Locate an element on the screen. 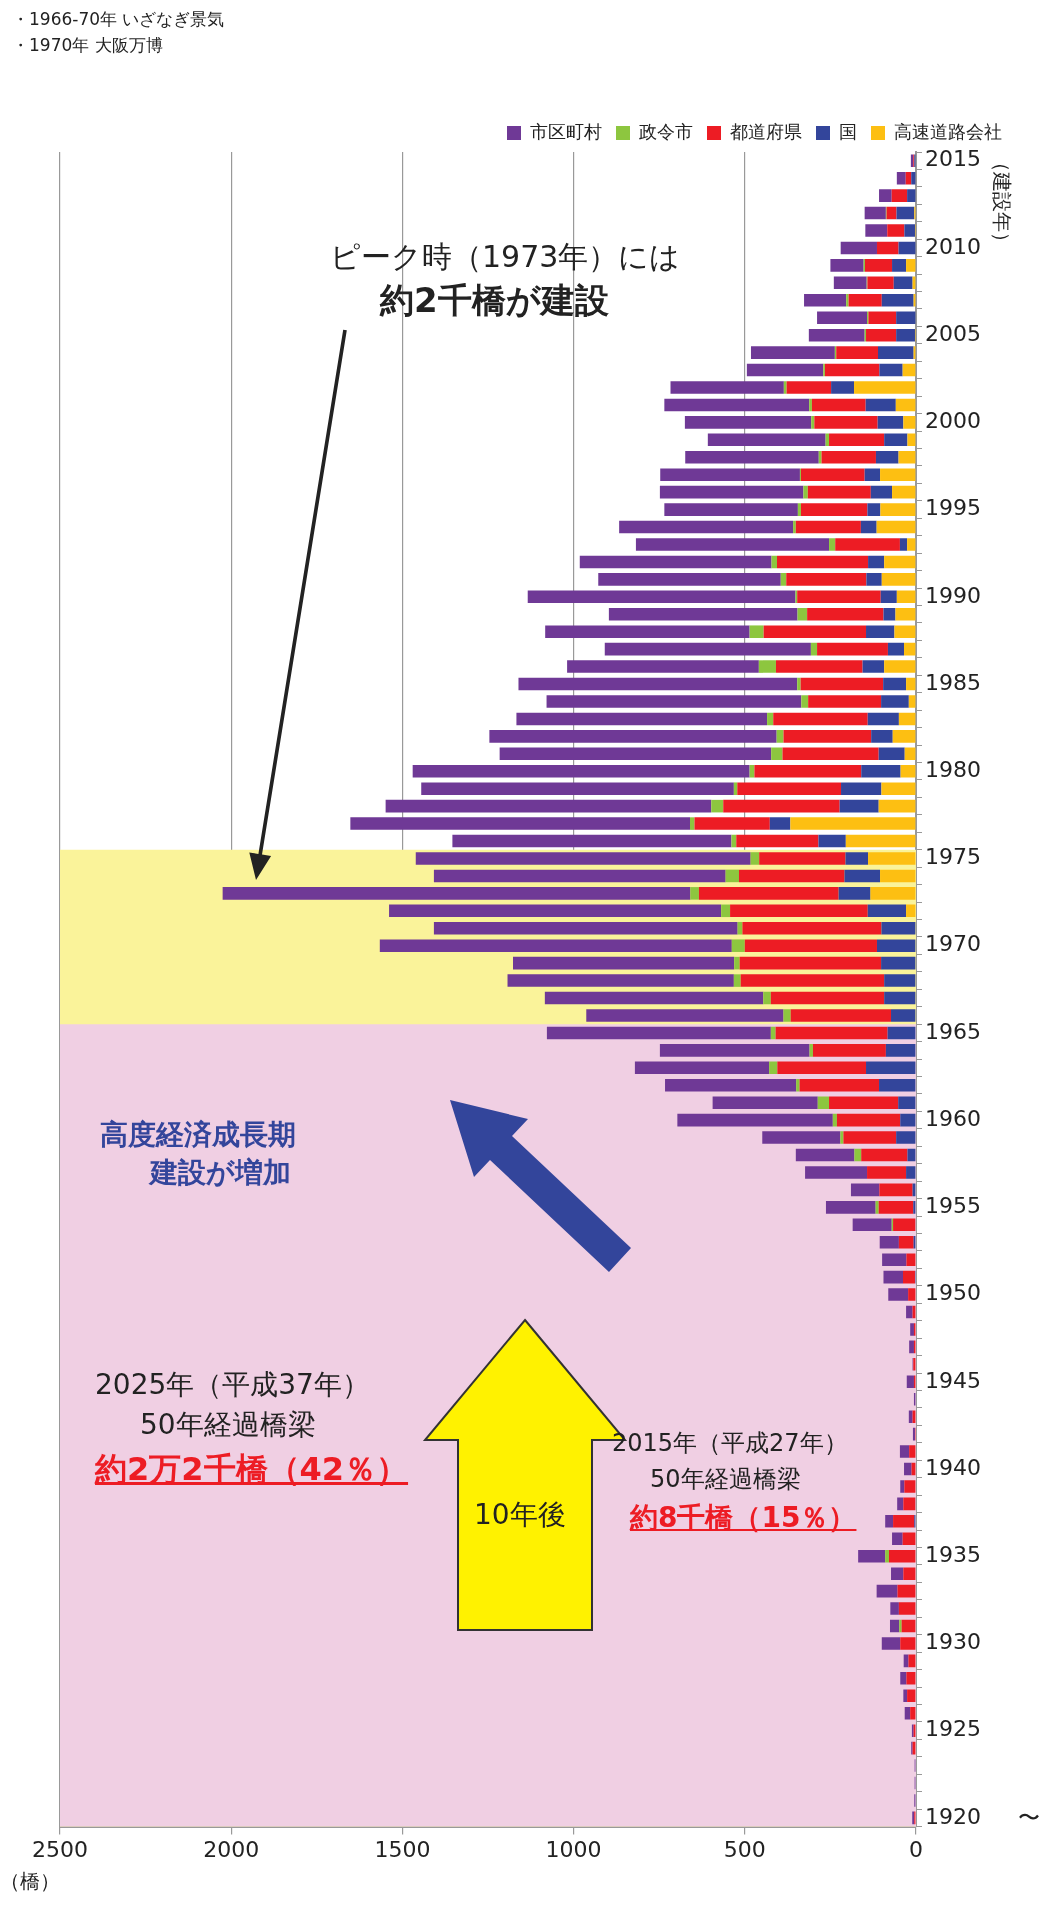  annotation: 建設が増加 is located at coordinates (220, 1172).